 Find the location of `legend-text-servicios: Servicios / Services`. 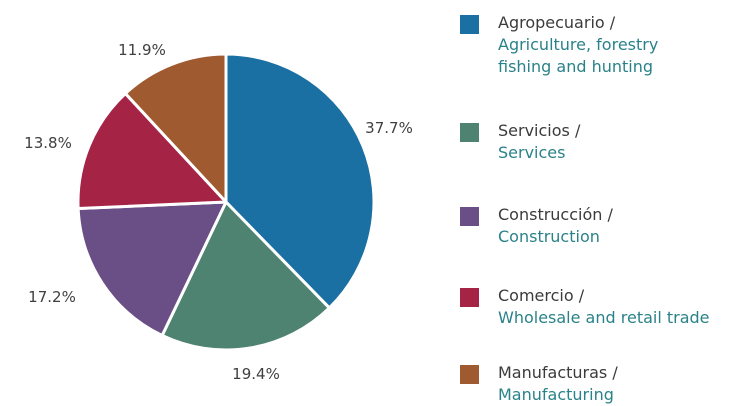

legend-text-servicios: Servicios / Services is located at coordinates (539, 142).